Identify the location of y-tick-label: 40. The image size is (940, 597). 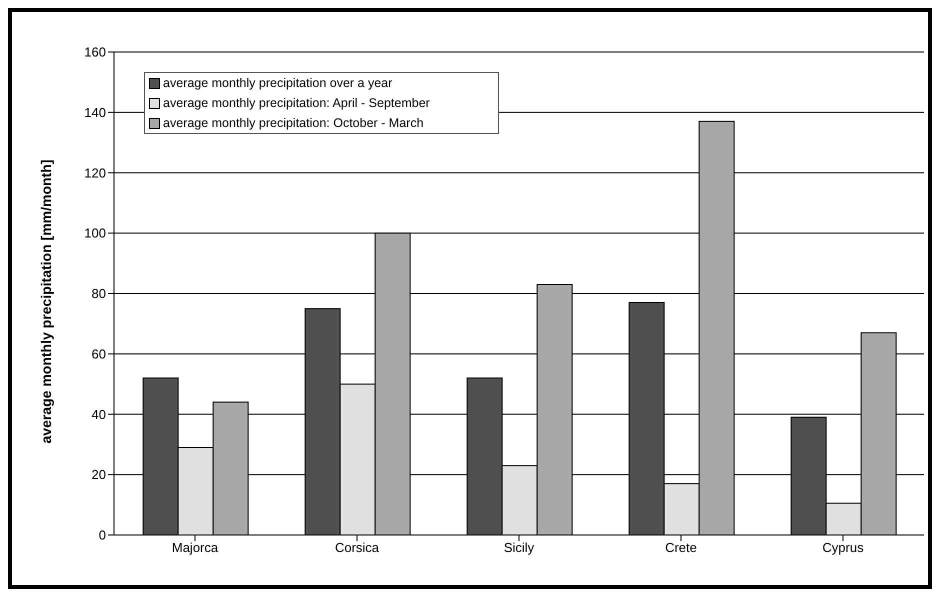
(99, 414).